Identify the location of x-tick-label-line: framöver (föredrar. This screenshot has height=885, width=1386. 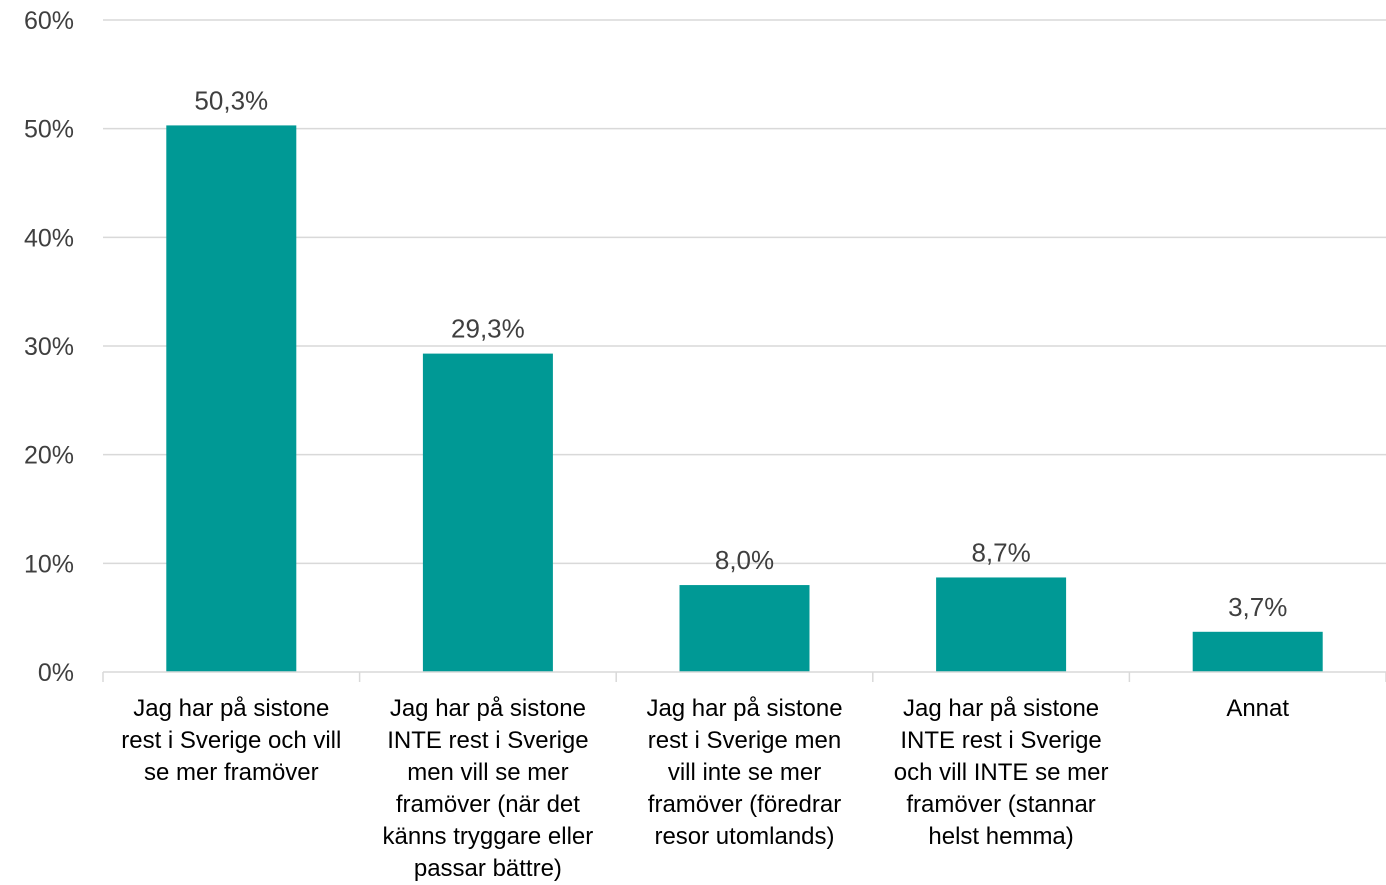
(744, 804).